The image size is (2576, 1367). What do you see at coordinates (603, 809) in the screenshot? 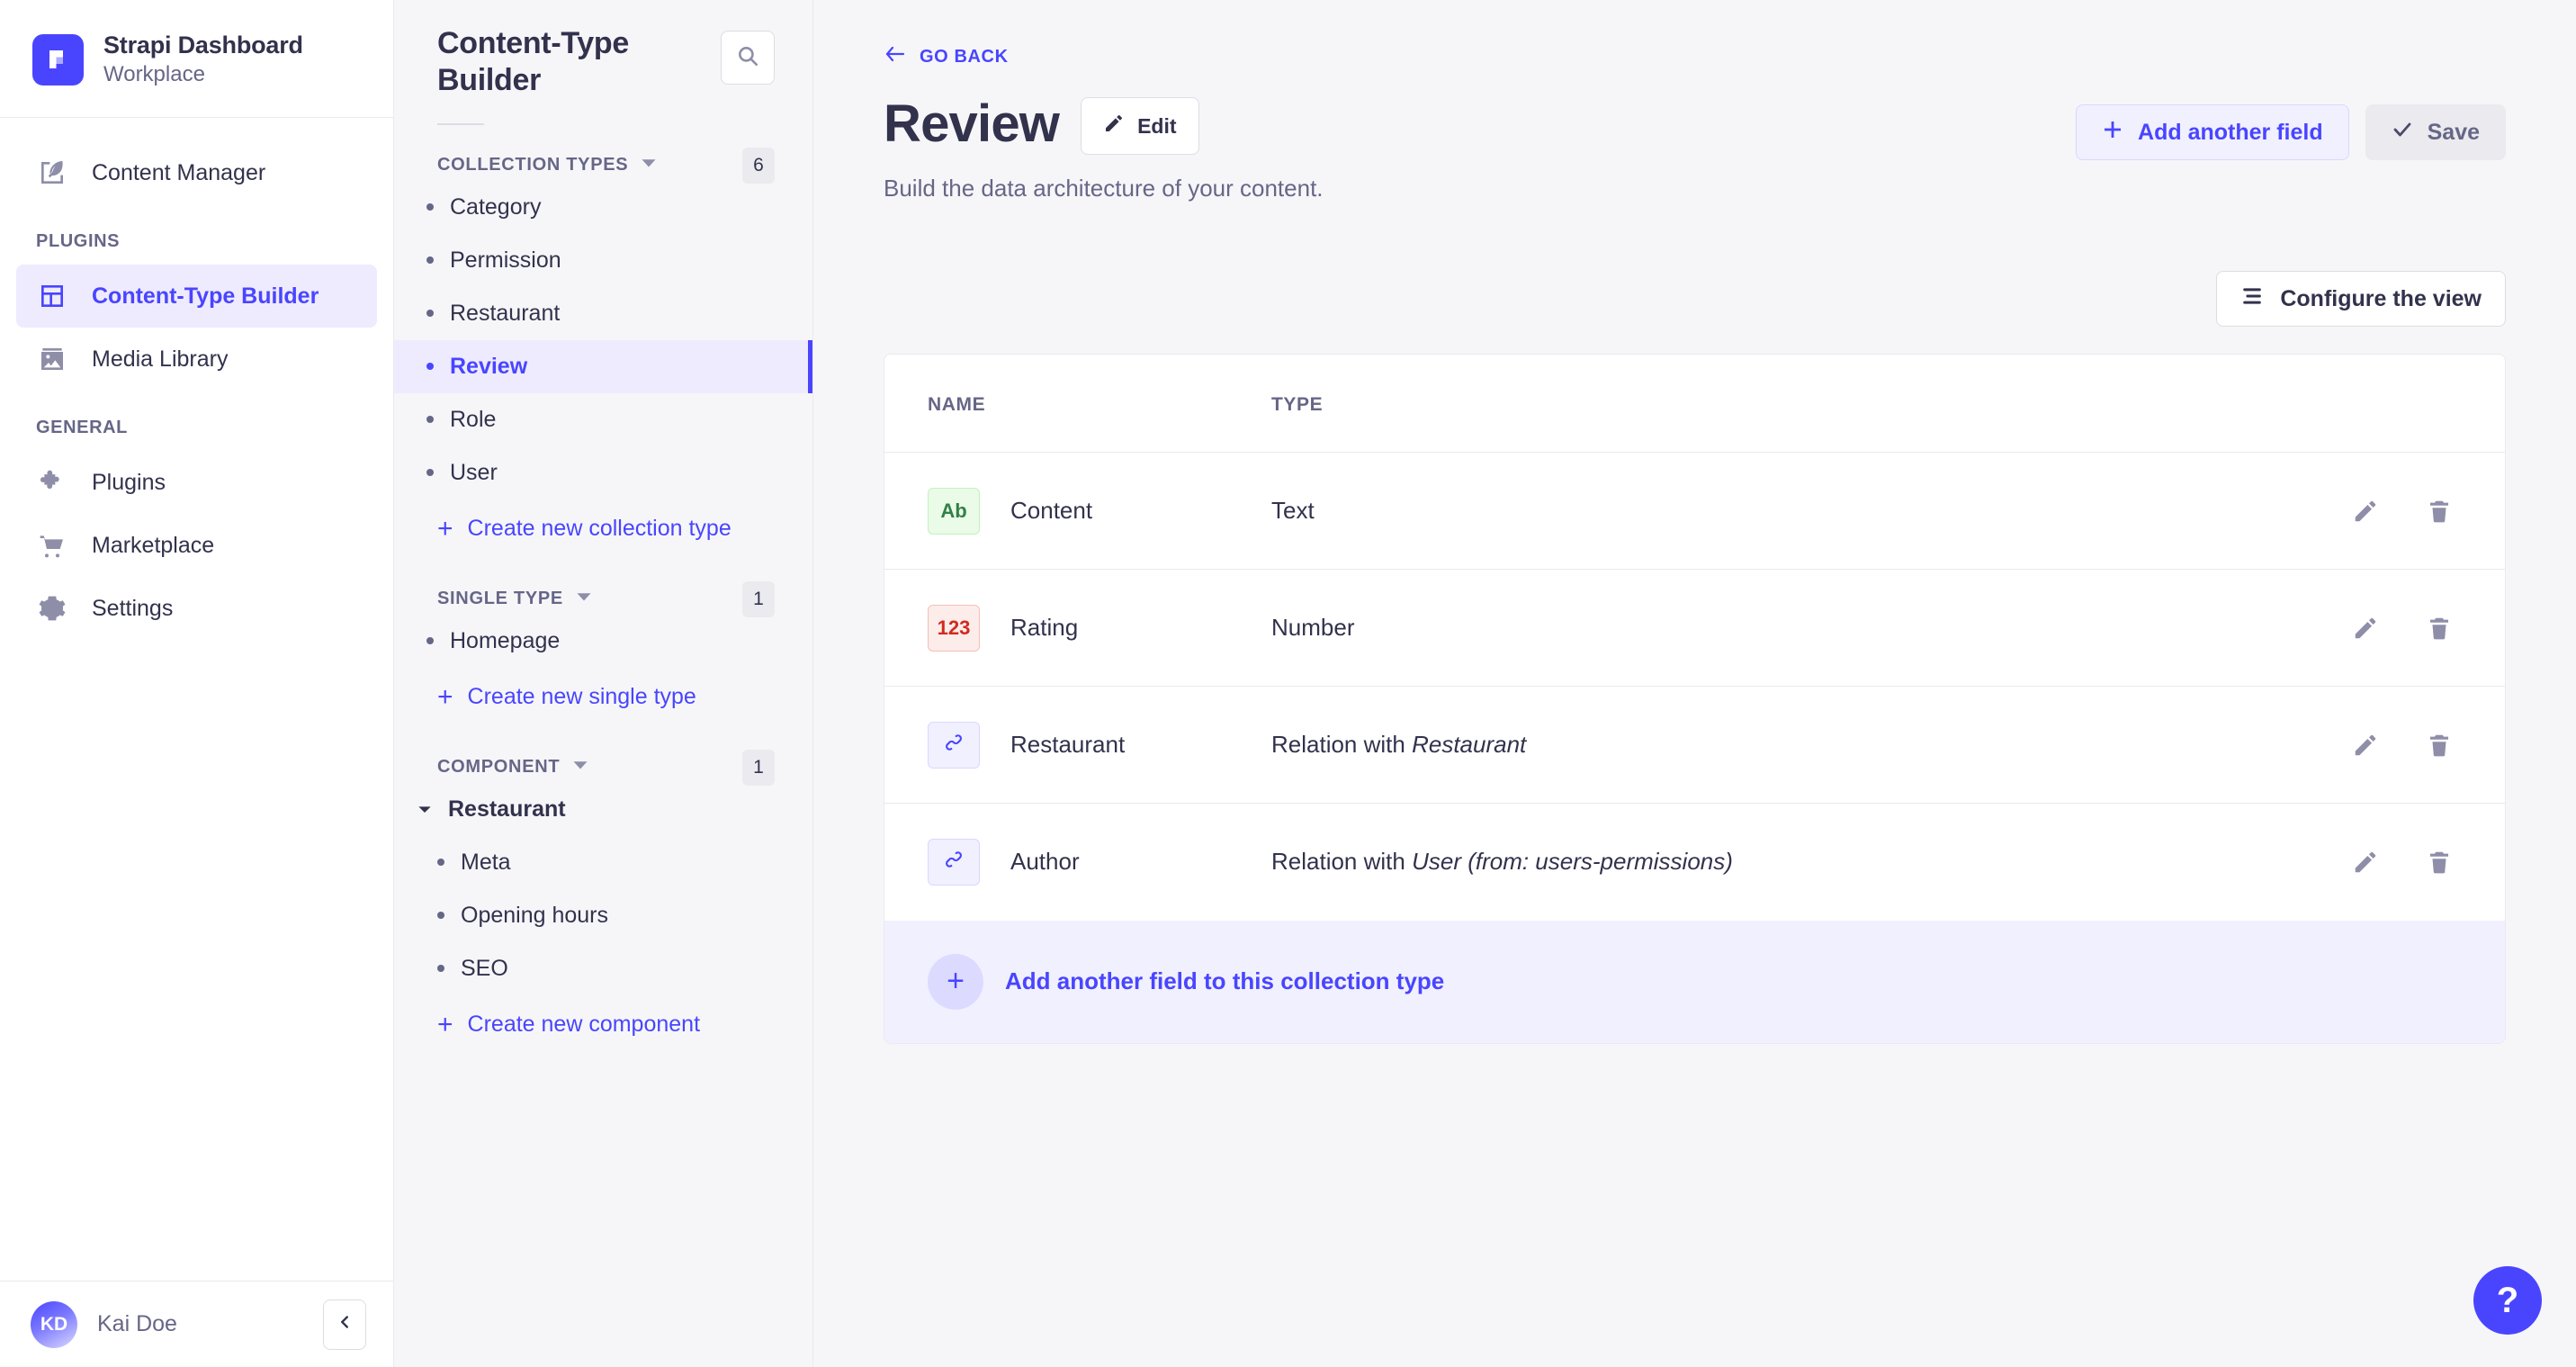
I see `ct-item-component-restaurant: Restaurant` at bounding box center [603, 809].